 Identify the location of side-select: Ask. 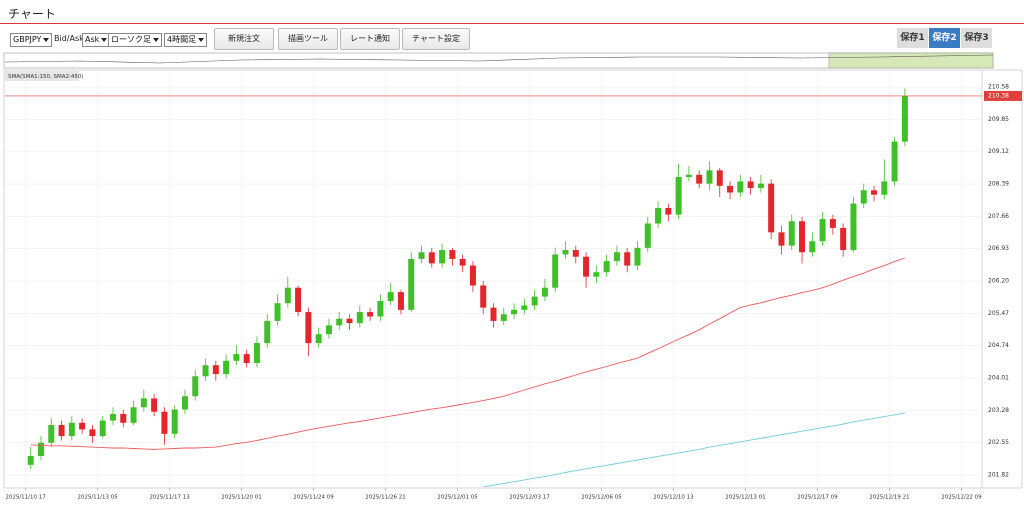
(96, 40).